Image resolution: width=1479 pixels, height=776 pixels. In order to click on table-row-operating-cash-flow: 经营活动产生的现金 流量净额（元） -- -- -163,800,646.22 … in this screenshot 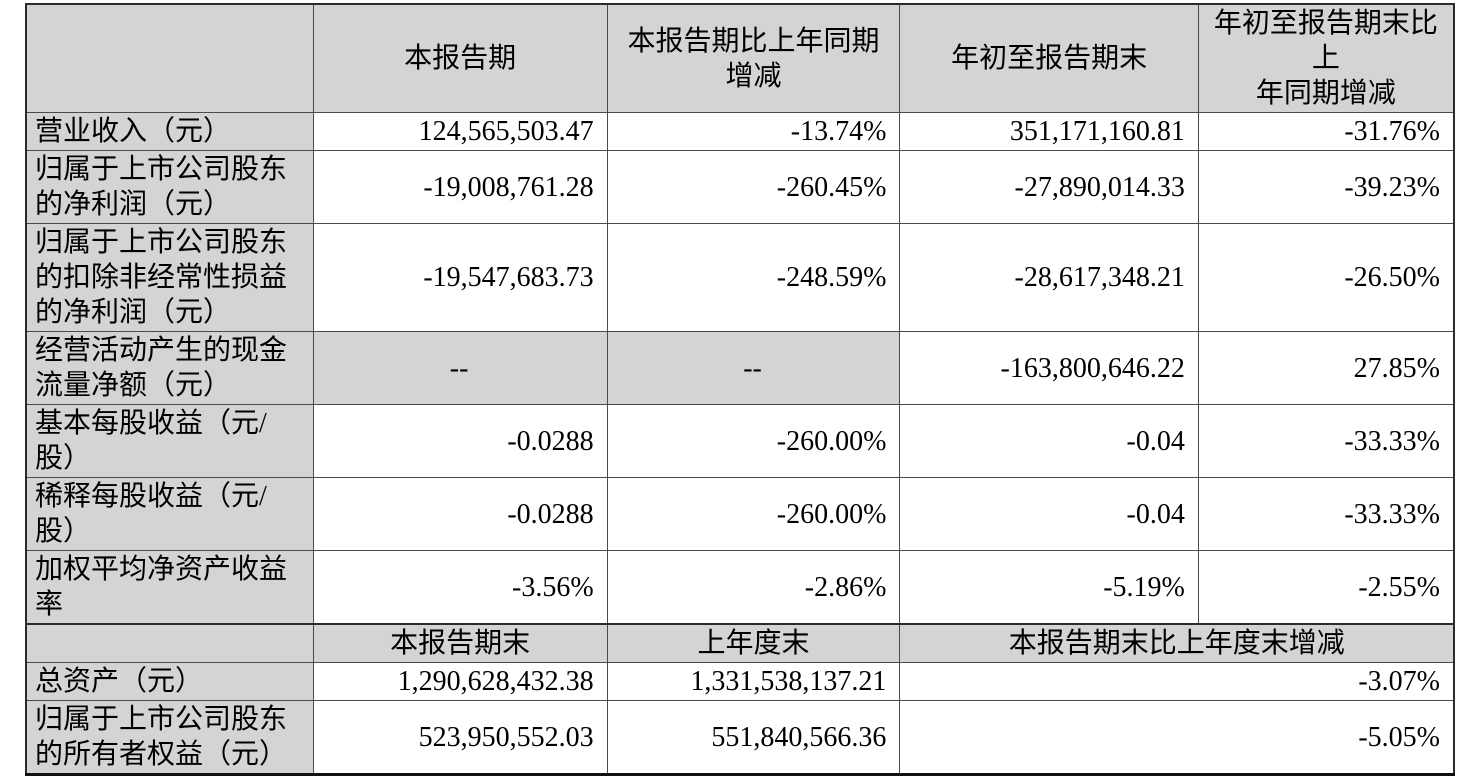, I will do `click(740, 368)`.